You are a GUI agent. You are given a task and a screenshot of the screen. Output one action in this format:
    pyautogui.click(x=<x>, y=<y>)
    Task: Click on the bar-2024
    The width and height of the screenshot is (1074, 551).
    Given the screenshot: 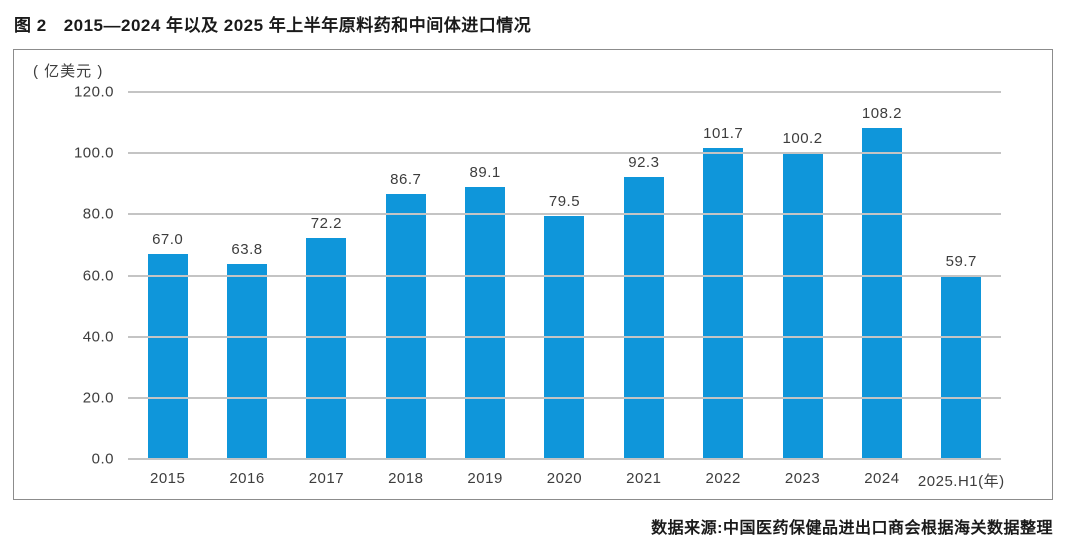 What is the action you would take?
    pyautogui.click(x=881, y=293)
    